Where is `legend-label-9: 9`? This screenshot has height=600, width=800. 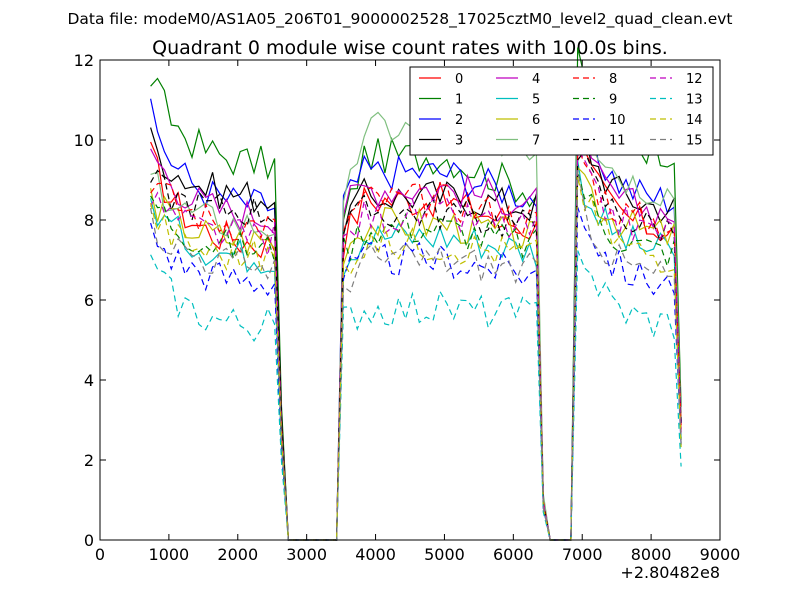
legend-label-9: 9 is located at coordinates (613, 100).